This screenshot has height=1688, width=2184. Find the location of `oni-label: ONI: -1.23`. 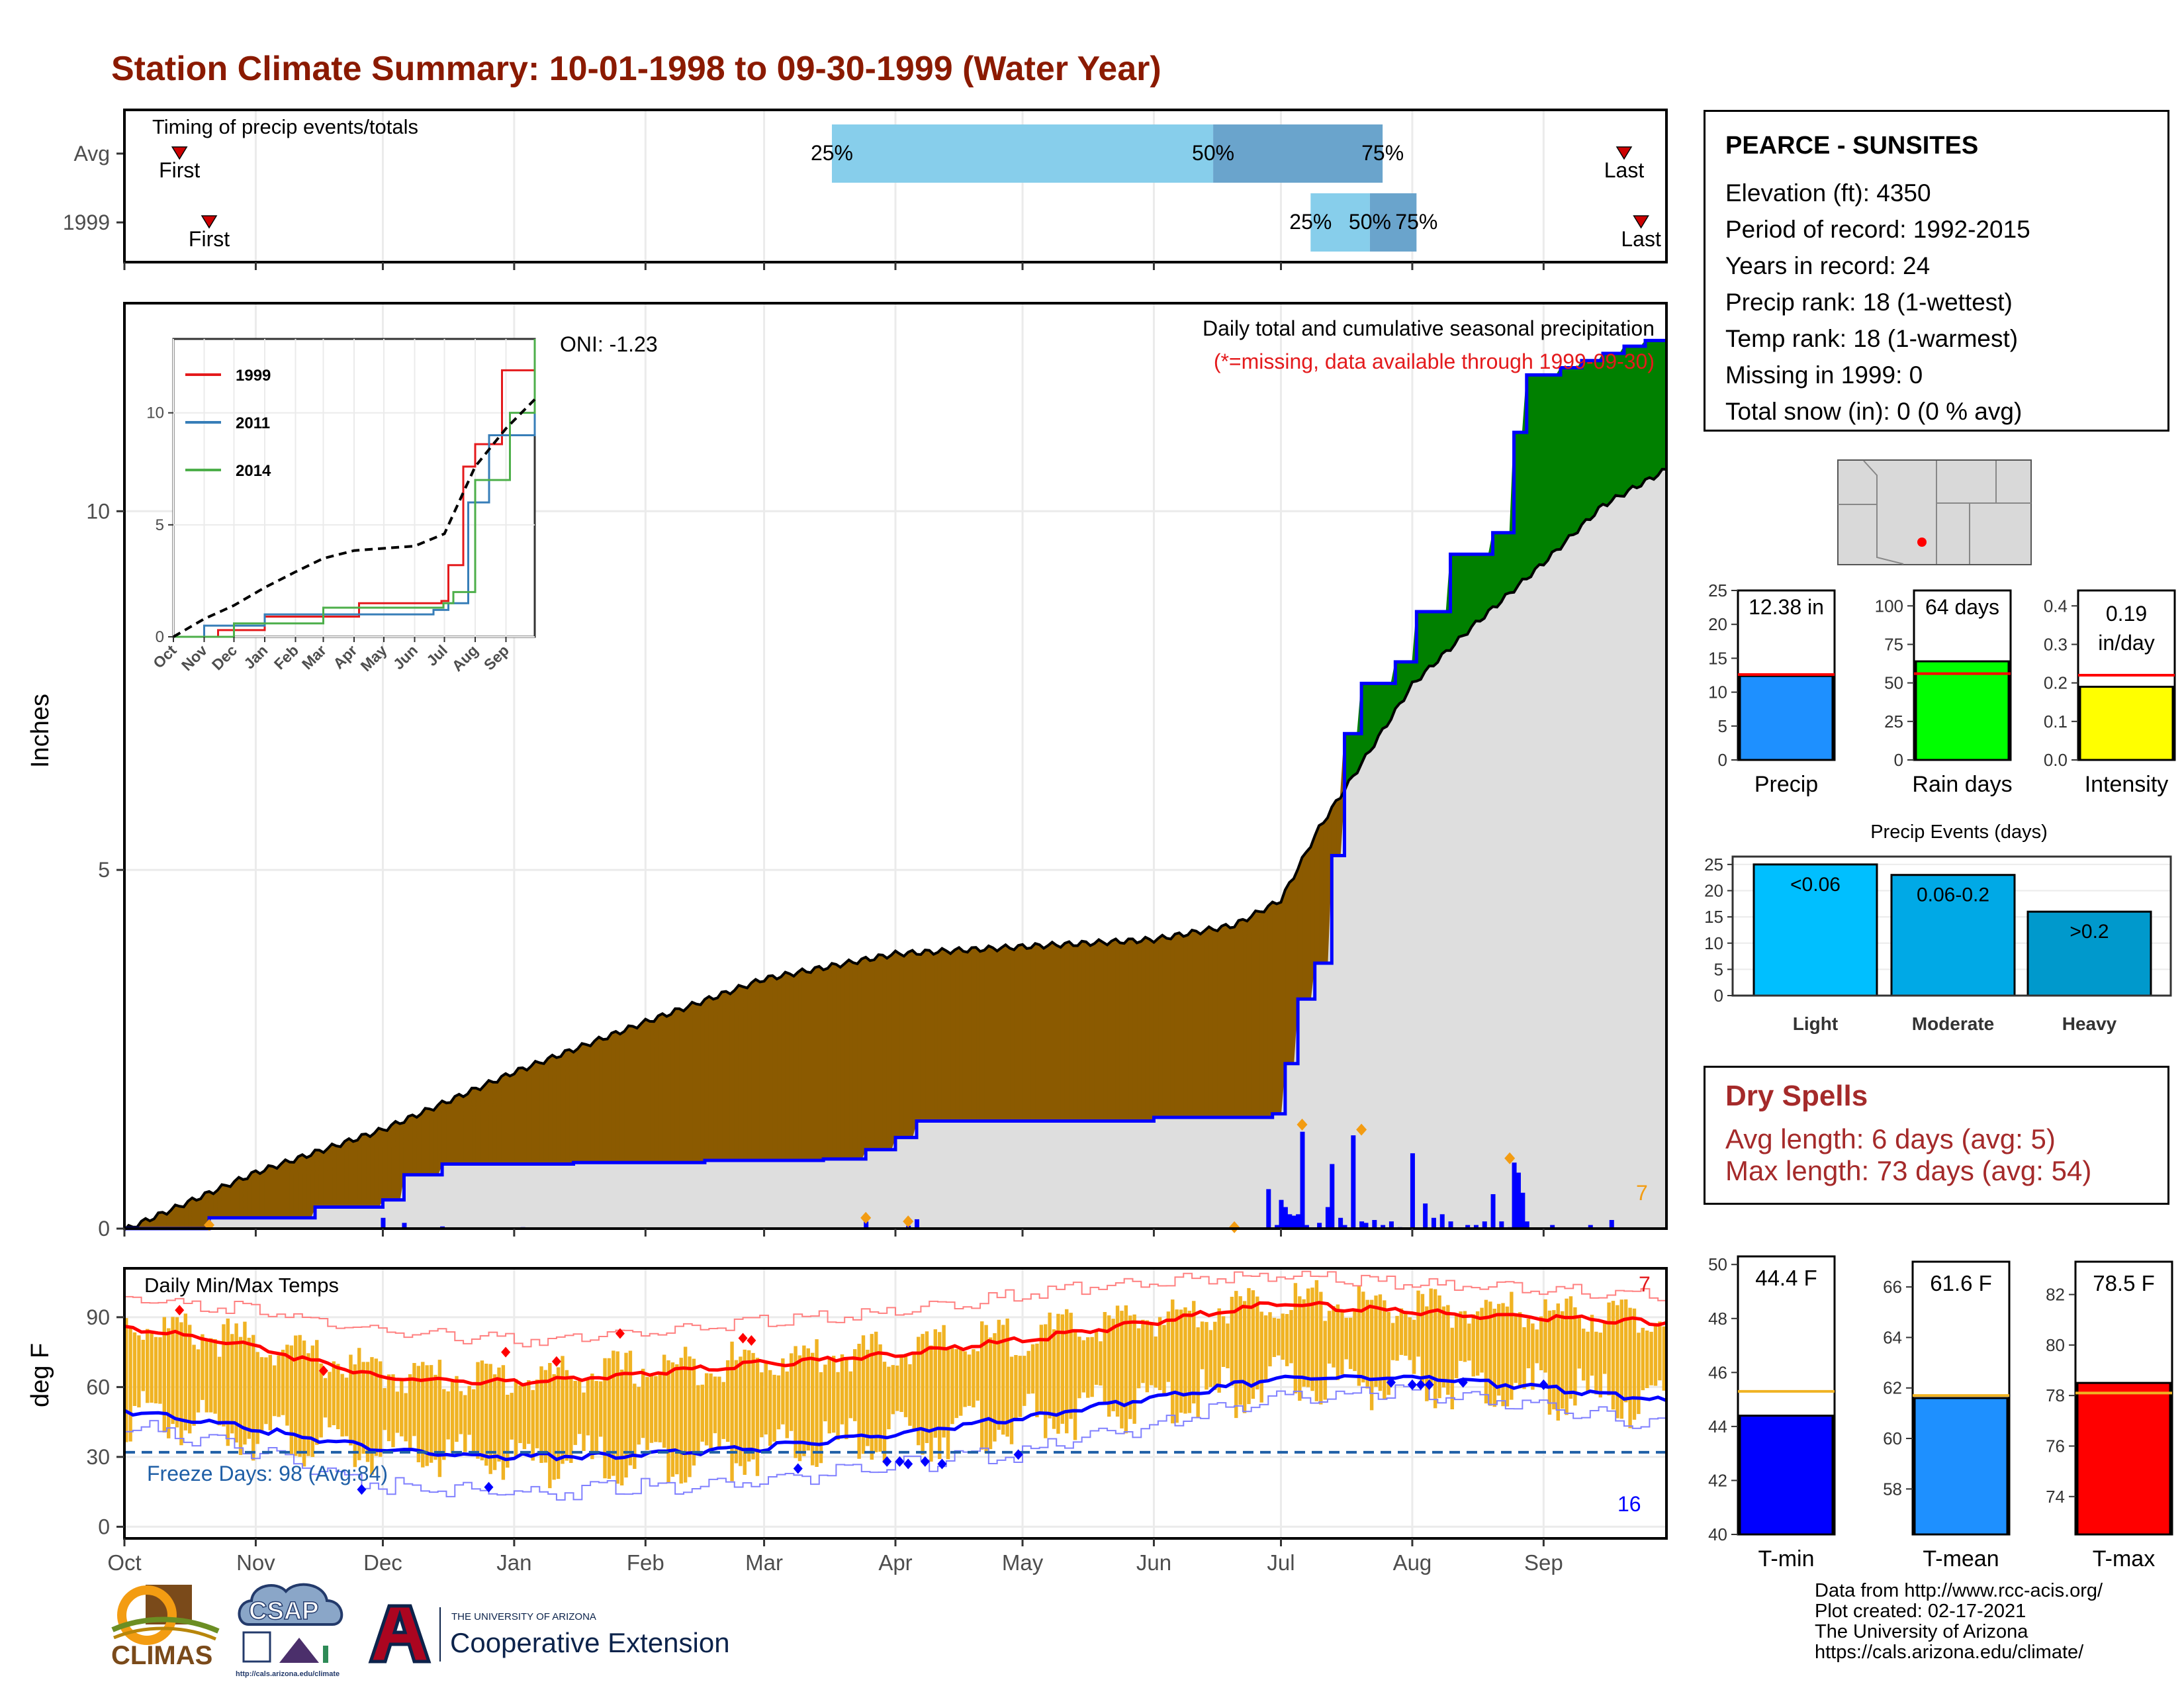

oni-label: ONI: -1.23 is located at coordinates (609, 344).